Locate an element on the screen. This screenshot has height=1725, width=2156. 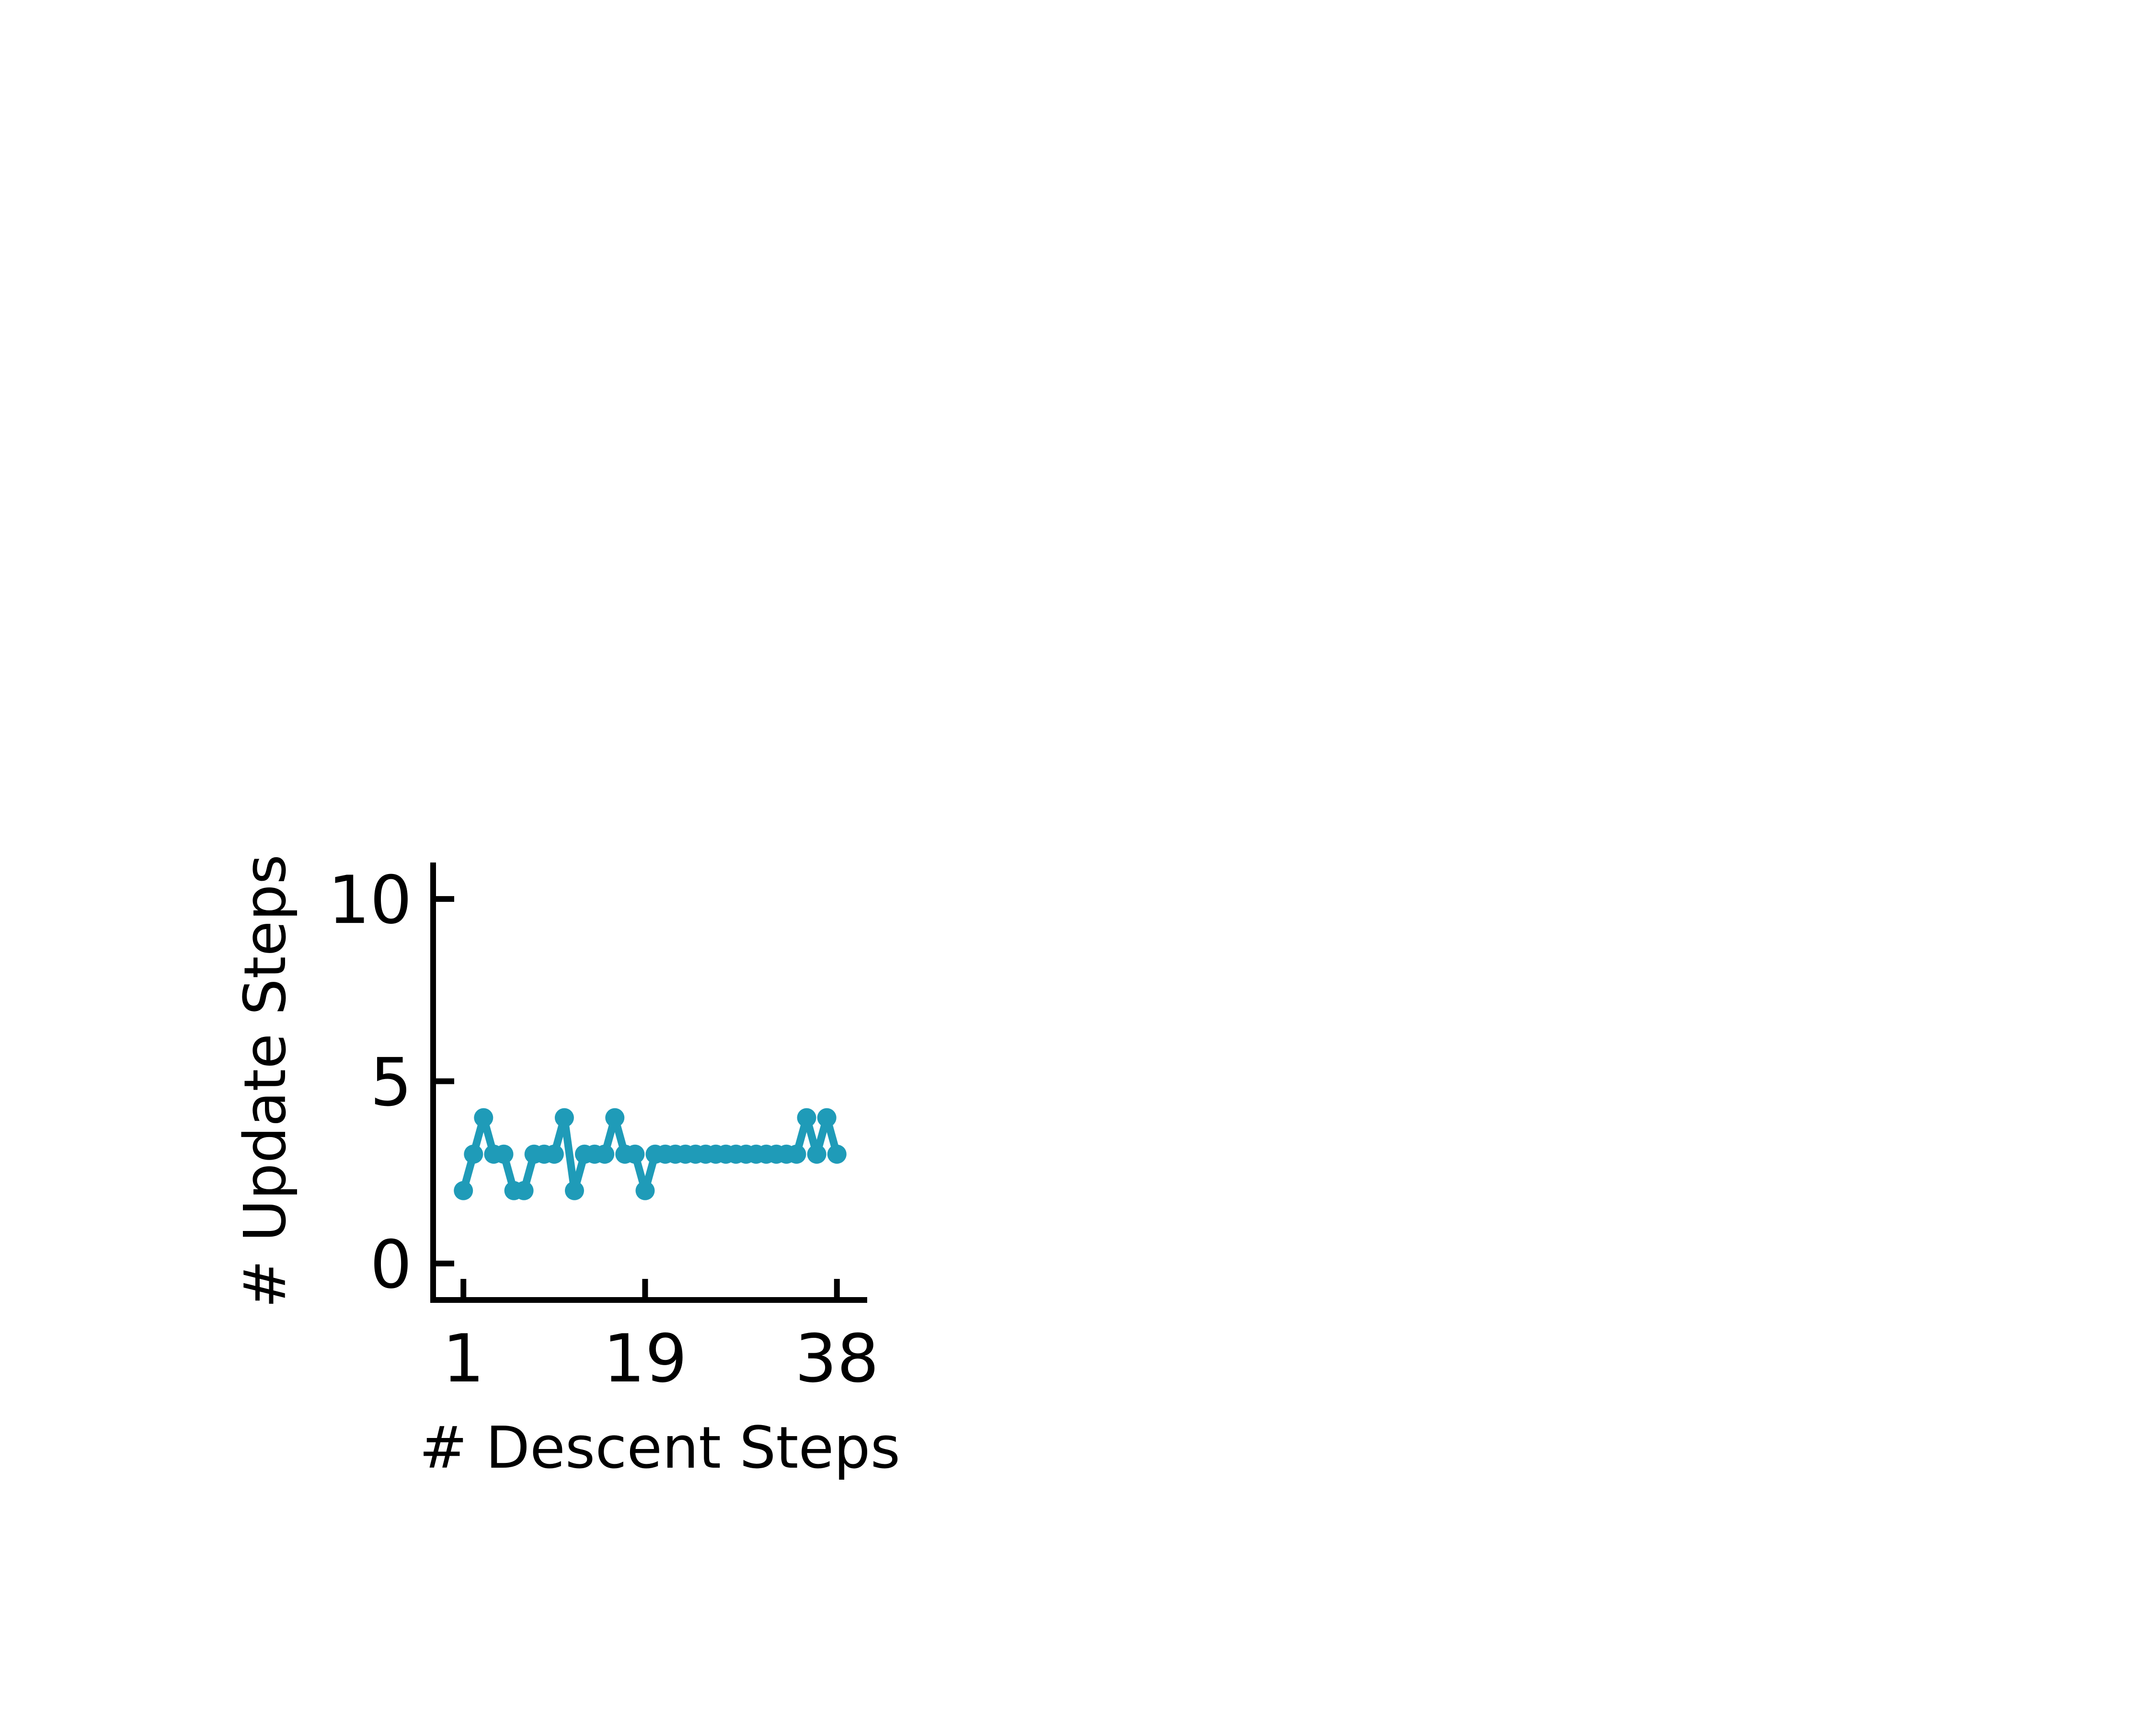
series-layer is located at coordinates (650, 1154).